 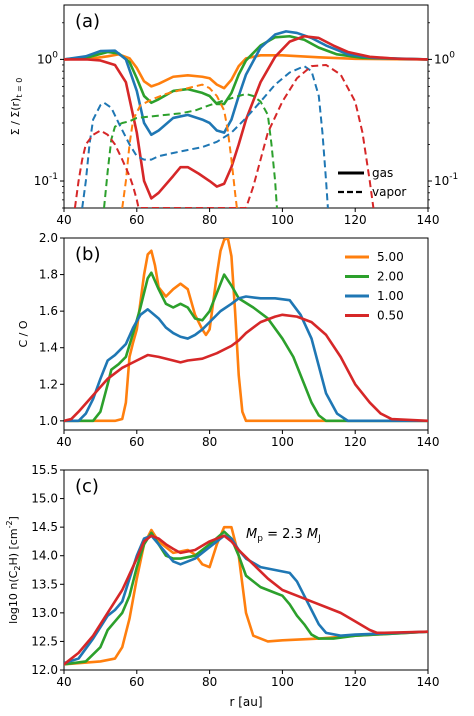 I want to click on annotation-subscript: J, so click(x=319, y=539).